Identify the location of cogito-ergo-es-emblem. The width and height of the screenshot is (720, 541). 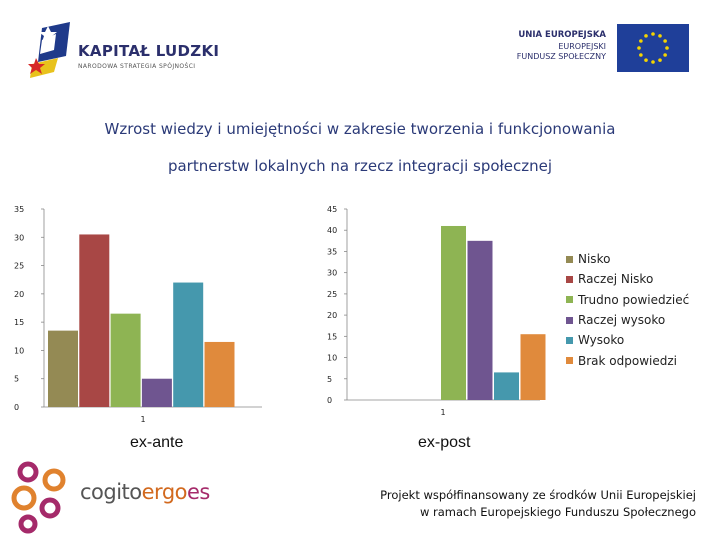
(42, 497).